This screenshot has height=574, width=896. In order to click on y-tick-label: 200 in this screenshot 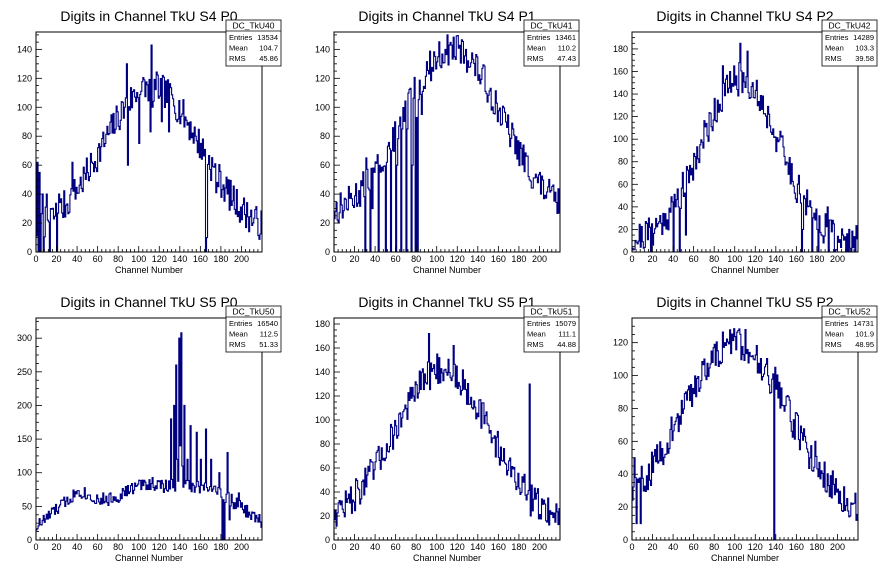, I will do `click(24, 405)`.